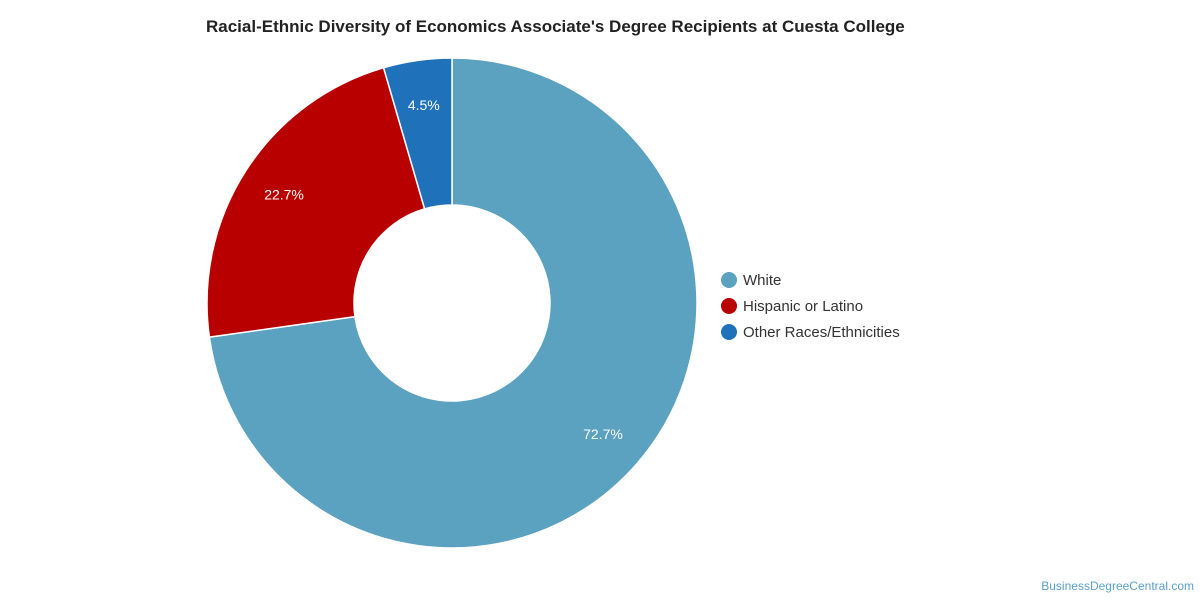  What do you see at coordinates (729, 280) in the screenshot?
I see `legend-marker-white` at bounding box center [729, 280].